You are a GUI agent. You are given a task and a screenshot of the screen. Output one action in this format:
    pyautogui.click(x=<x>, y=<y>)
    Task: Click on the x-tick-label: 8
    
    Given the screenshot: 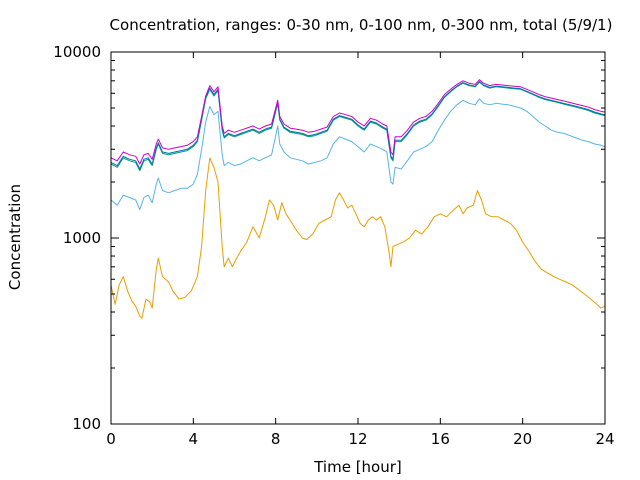 What is the action you would take?
    pyautogui.click(x=276, y=439)
    